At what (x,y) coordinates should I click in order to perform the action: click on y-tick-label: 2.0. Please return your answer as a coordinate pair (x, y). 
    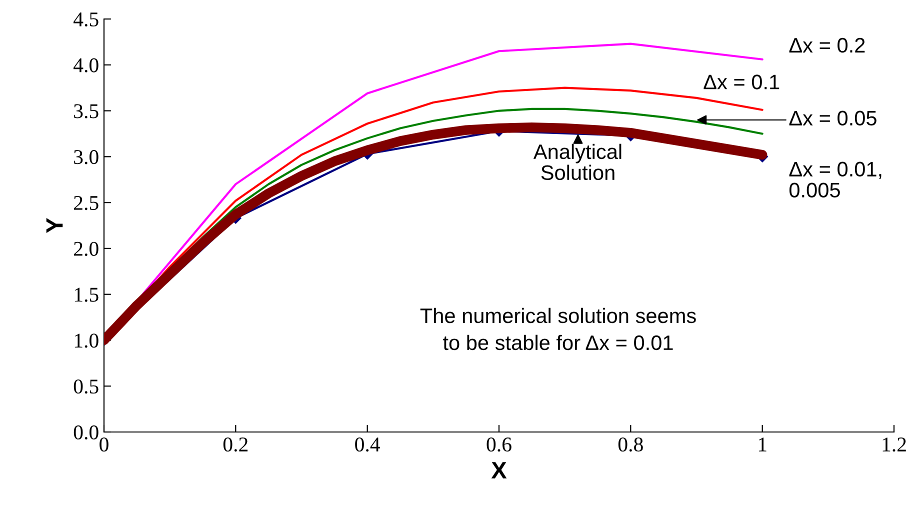
    Looking at the image, I should click on (86, 249).